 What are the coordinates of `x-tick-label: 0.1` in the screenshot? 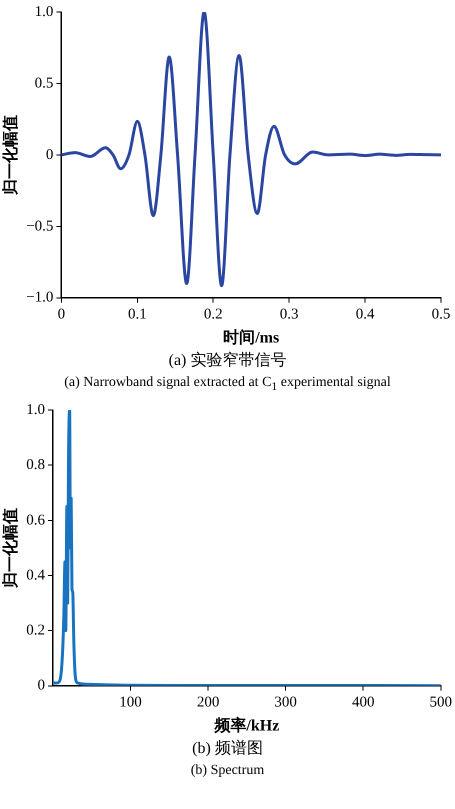 It's located at (137, 314).